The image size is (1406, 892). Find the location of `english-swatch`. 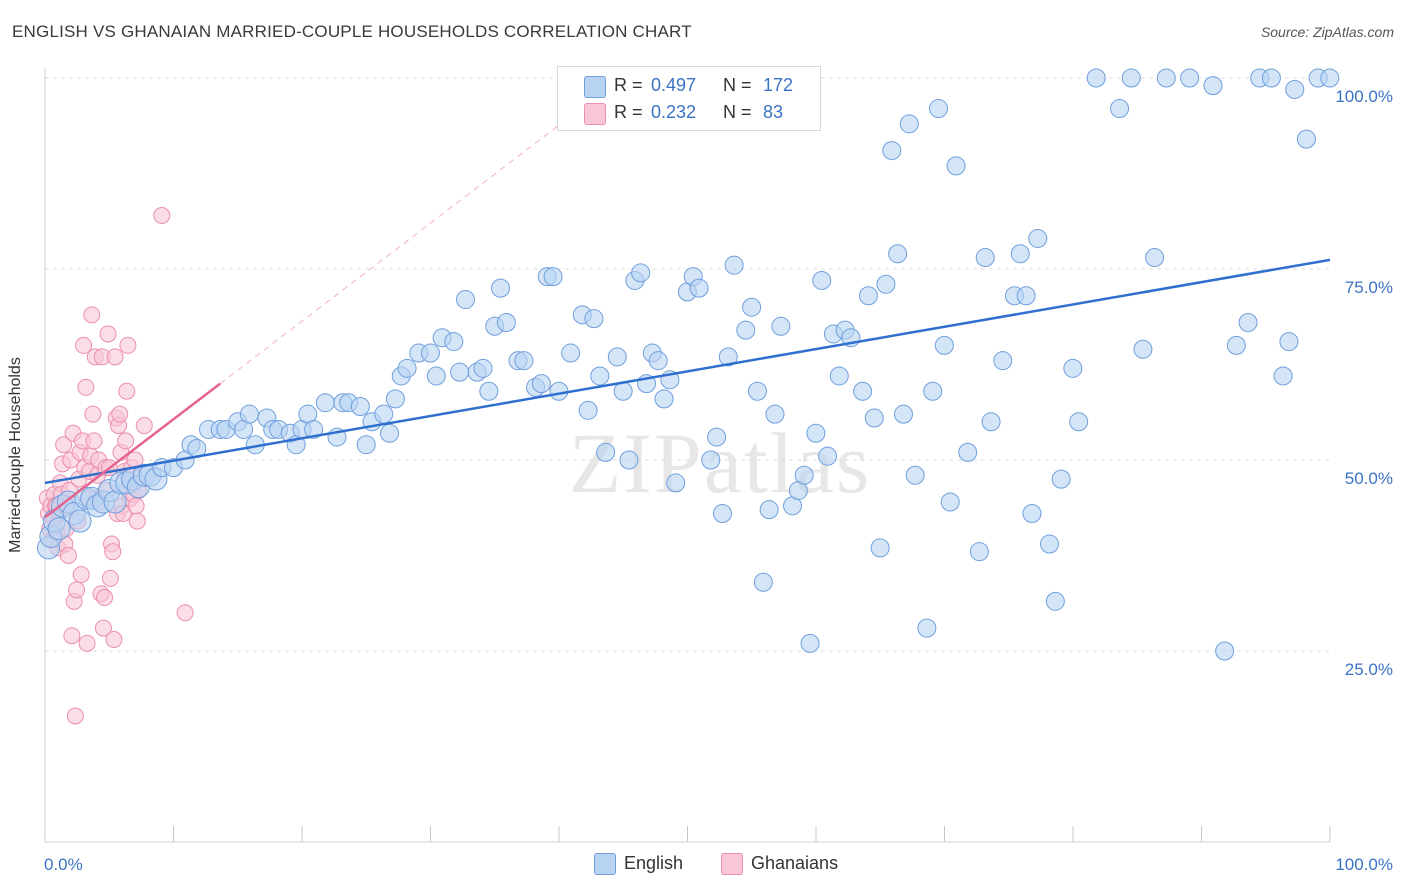

english-swatch is located at coordinates (595, 87).